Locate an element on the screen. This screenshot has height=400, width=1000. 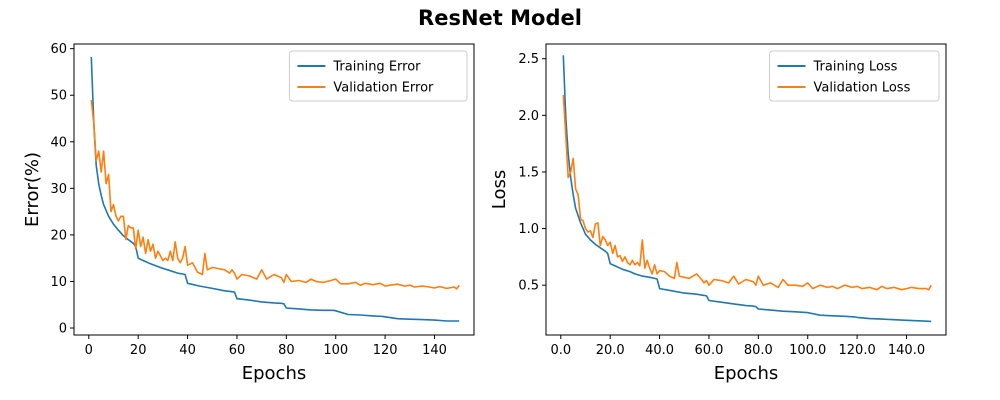
y-tick-label: 20 is located at coordinates (58, 235).